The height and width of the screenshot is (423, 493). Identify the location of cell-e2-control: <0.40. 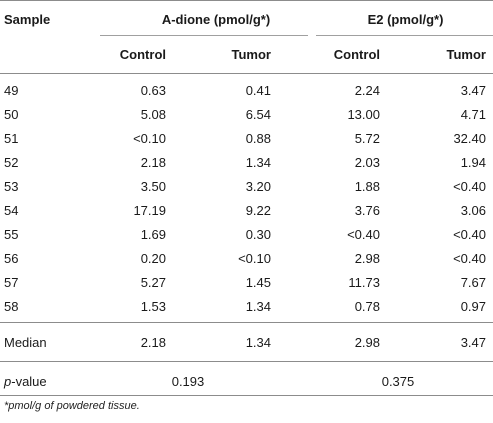
(363, 234).